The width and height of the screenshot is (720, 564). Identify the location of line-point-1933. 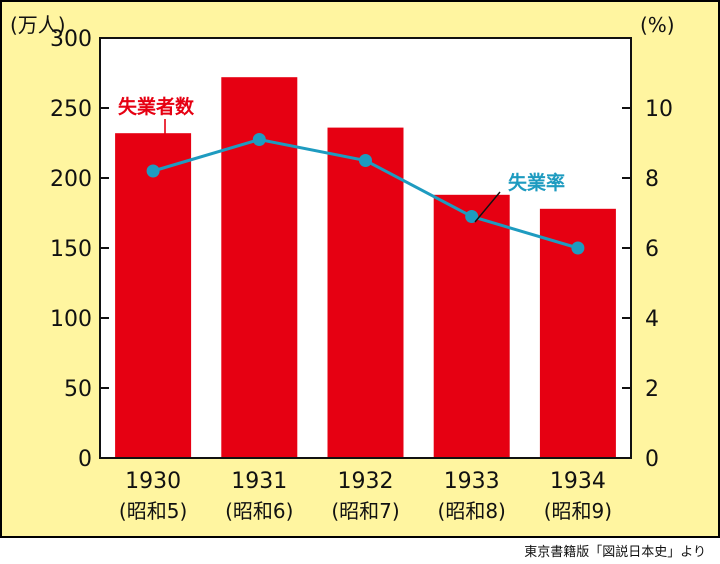
(472, 216).